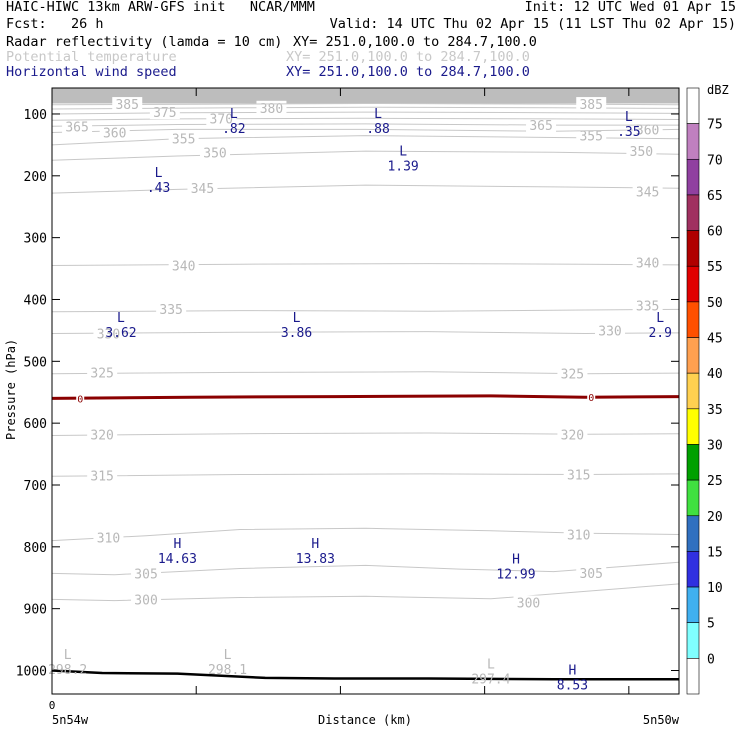 The width and height of the screenshot is (740, 740). Describe the element at coordinates (490, 680) in the screenshot. I see `theta-extremum-value: 297.4` at that location.